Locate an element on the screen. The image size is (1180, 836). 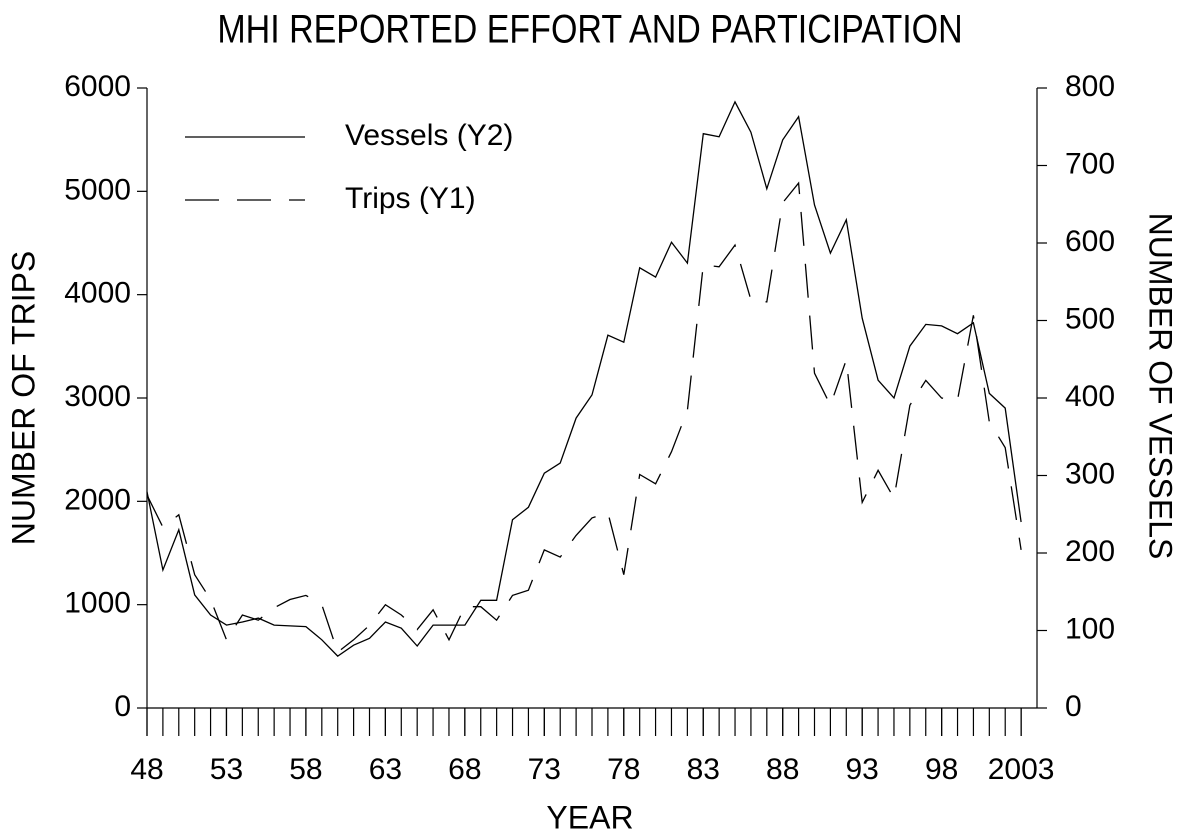
x-tick-label: 58 is located at coordinates (305, 769).